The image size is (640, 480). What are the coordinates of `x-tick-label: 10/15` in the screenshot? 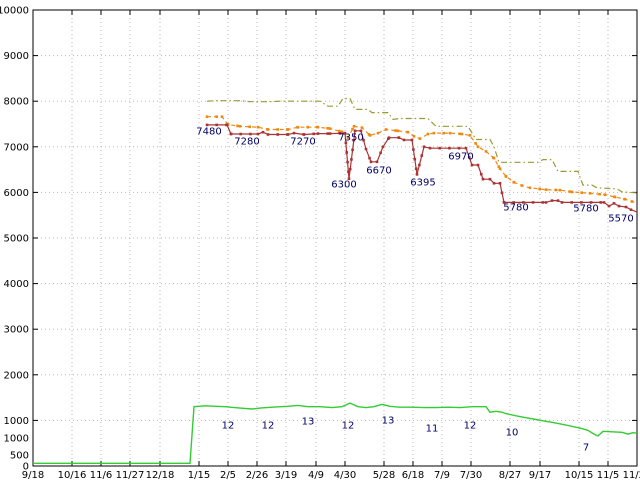 It's located at (579, 475).